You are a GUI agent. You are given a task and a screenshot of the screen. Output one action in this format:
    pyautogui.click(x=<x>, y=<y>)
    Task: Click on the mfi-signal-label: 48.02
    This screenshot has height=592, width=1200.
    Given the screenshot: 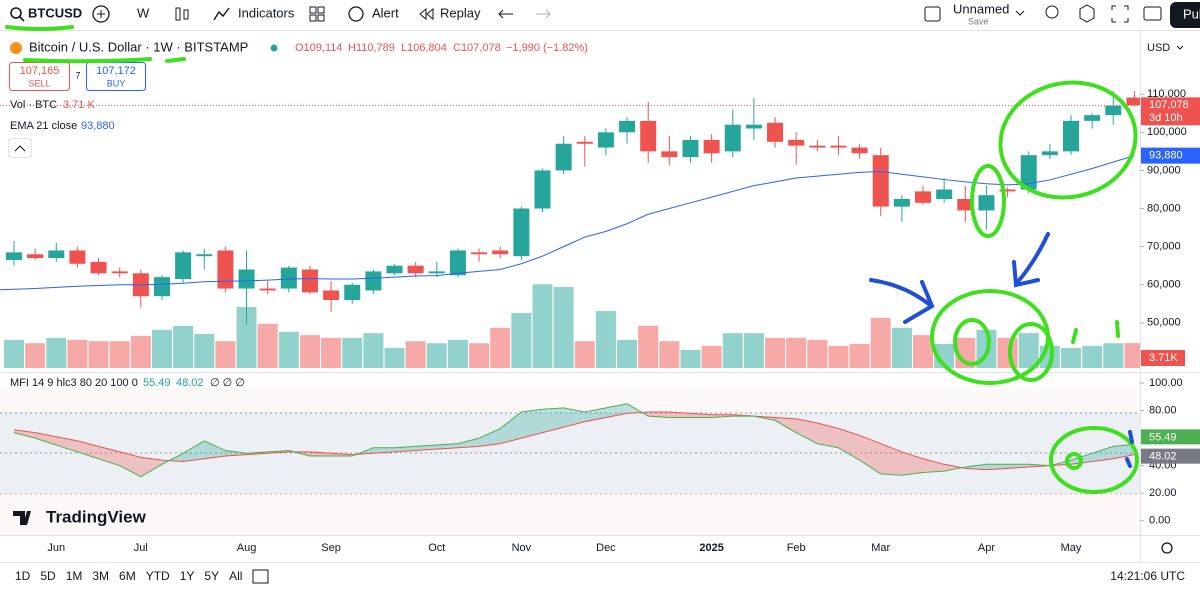 What is the action you would take?
    pyautogui.click(x=1163, y=457)
    